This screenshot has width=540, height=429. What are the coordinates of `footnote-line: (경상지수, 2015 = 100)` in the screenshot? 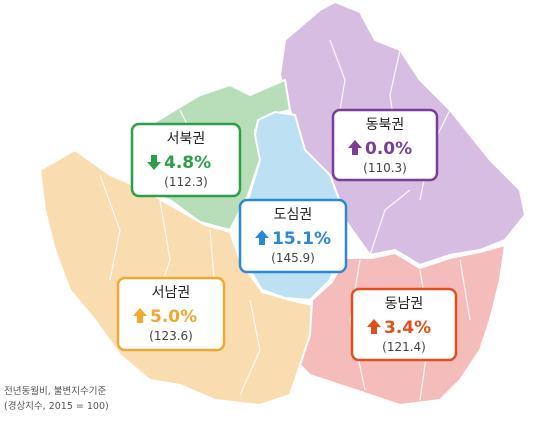 It's located at (56, 406).